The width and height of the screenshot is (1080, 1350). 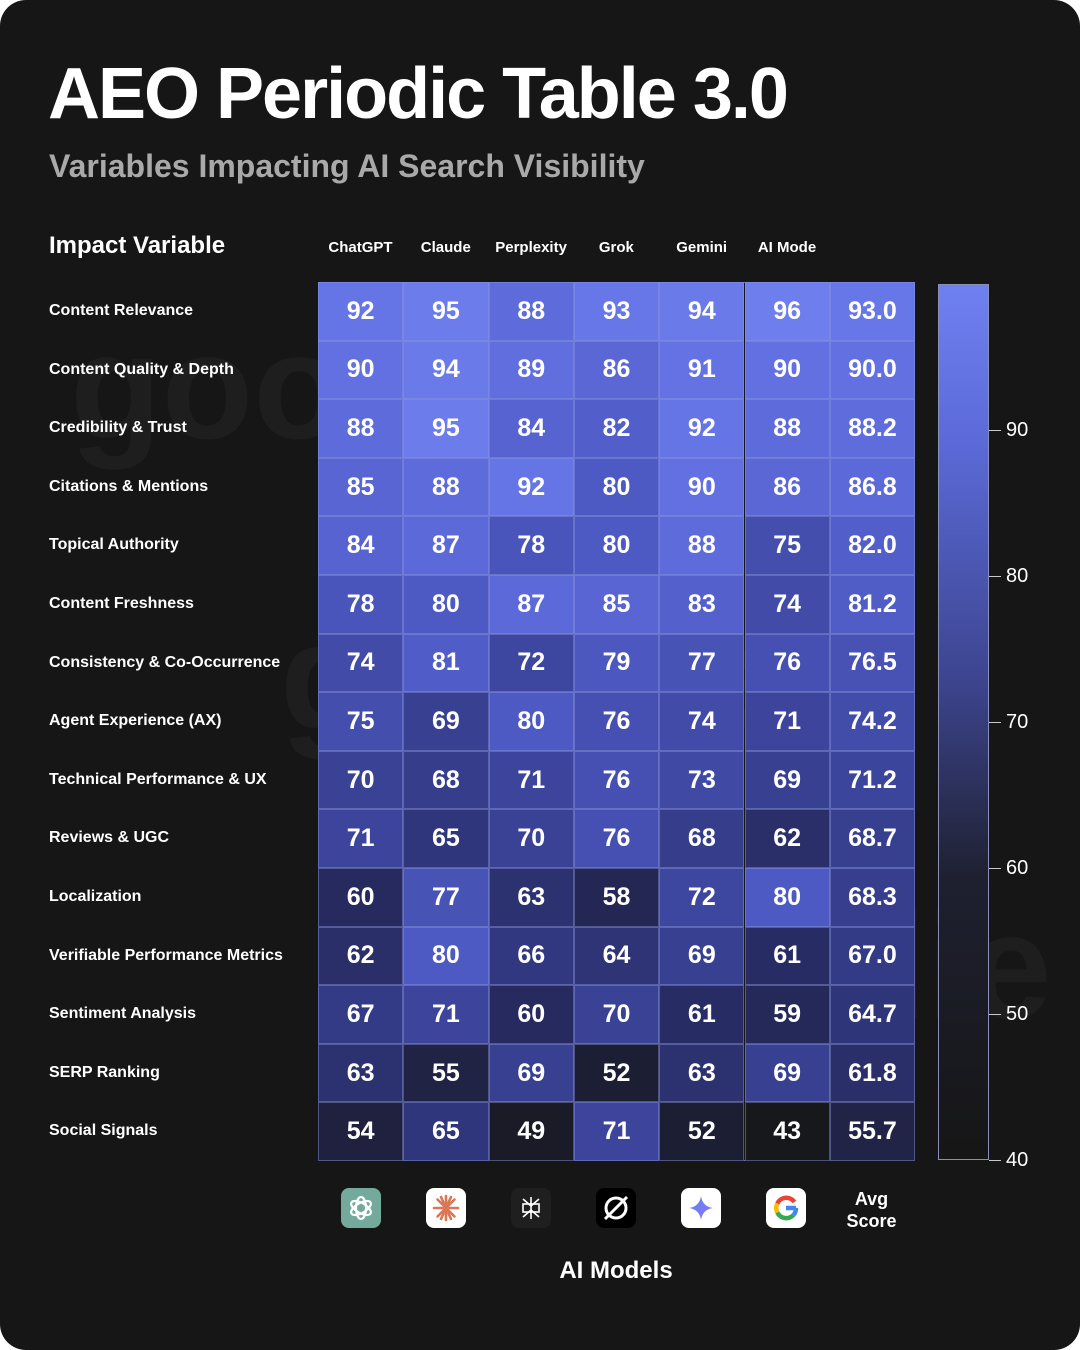 What do you see at coordinates (531, 1131) in the screenshot?
I see `heatmap-cell: 49` at bounding box center [531, 1131].